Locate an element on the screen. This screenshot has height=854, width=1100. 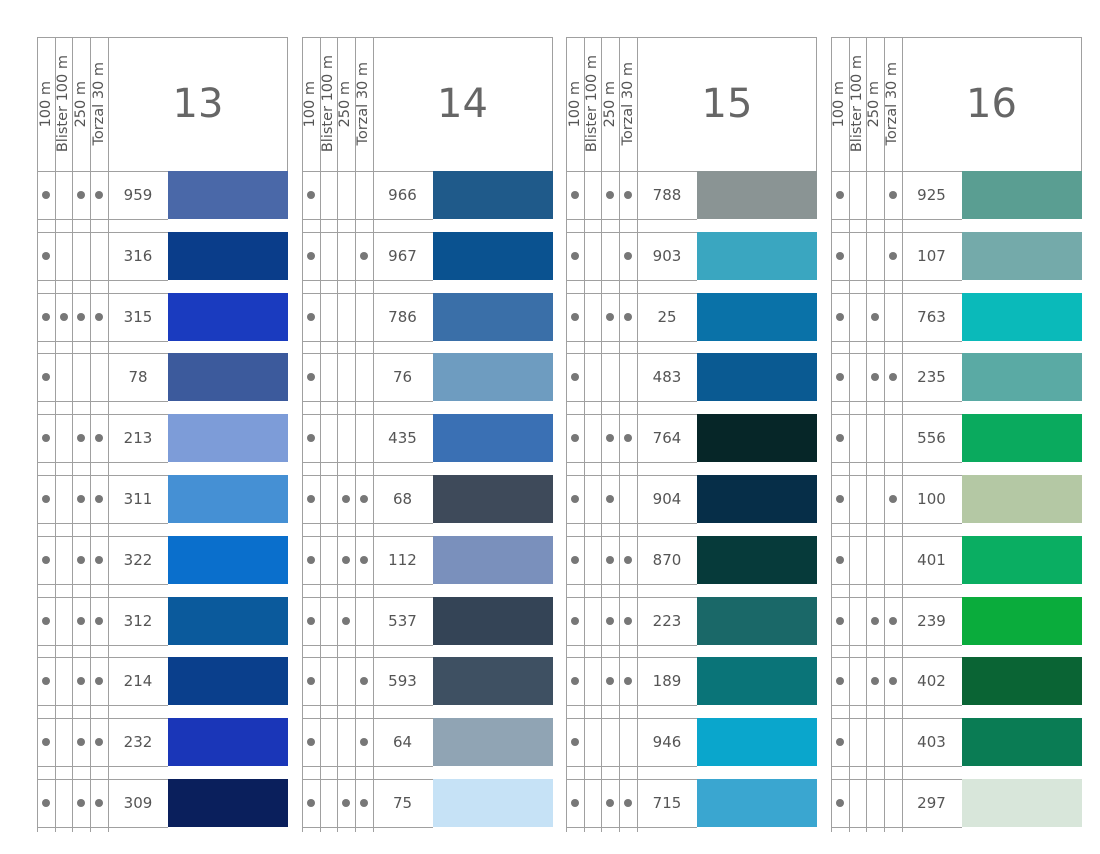
column-header: Blister 100 m is located at coordinates (857, 104).